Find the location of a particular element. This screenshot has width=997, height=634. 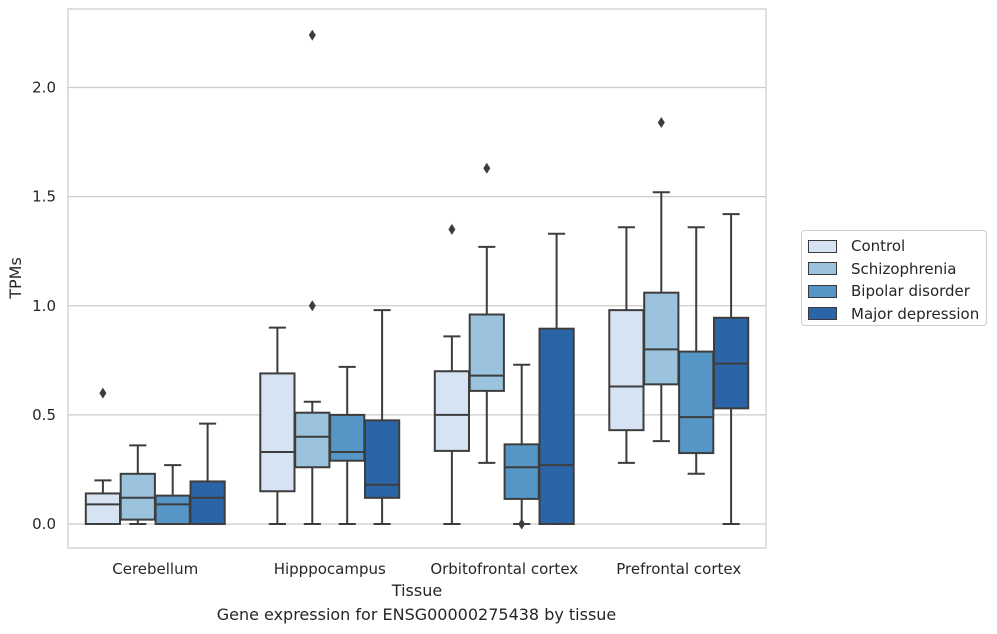

legend-label-major-depression: Major depression is located at coordinates (915, 313).